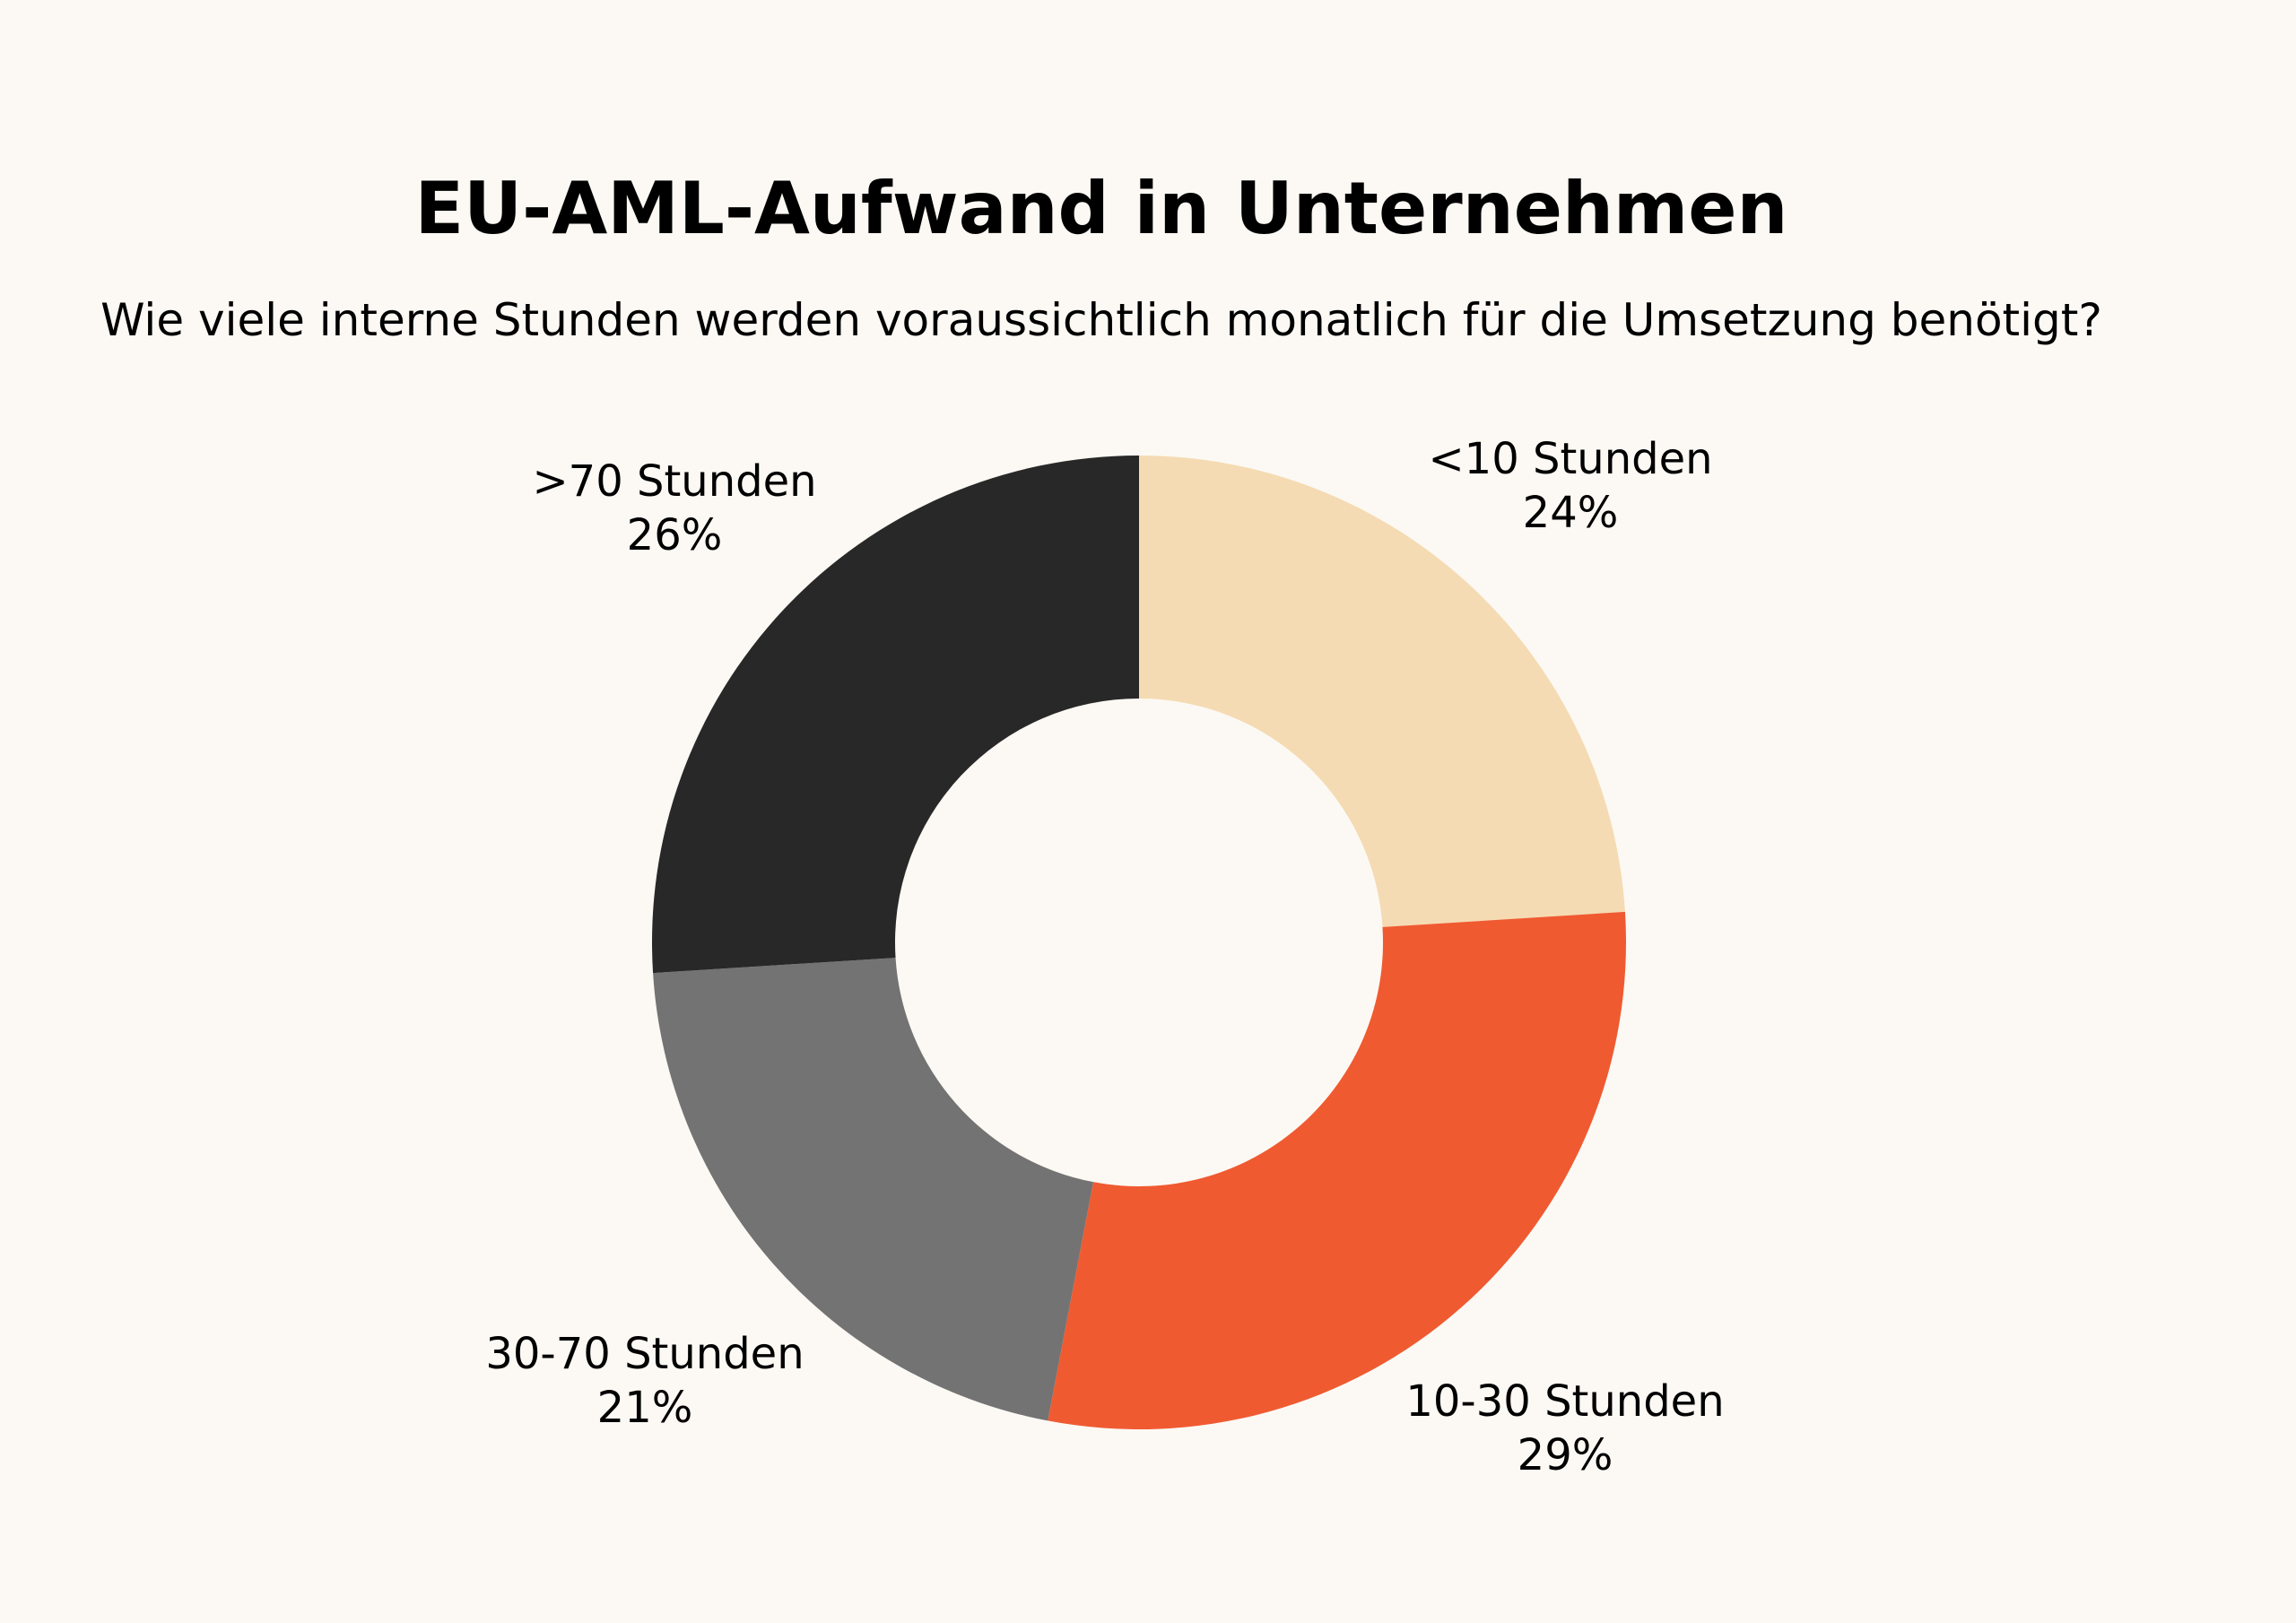 This screenshot has width=2296, height=1623. What do you see at coordinates (645, 1381) in the screenshot?
I see `slice-label-30-to-70: 30-70 Stunden 21%` at bounding box center [645, 1381].